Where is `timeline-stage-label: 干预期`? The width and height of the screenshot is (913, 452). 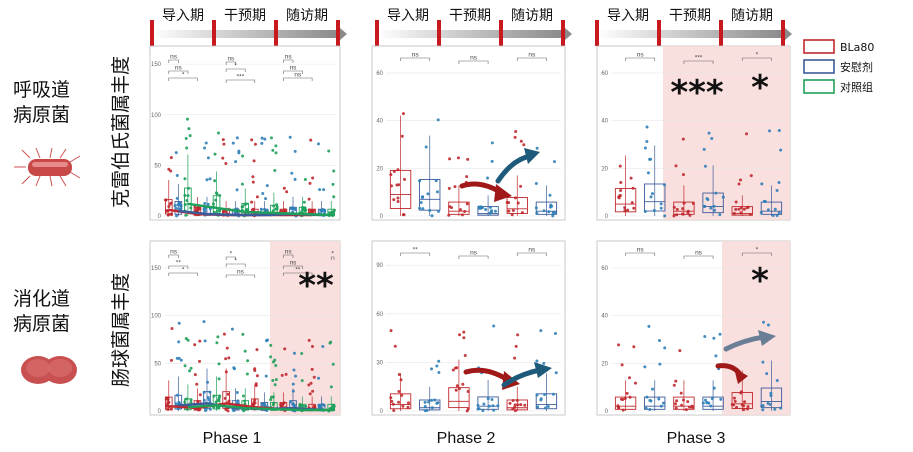 timeline-stage-label: 干预期 is located at coordinates (470, 16).